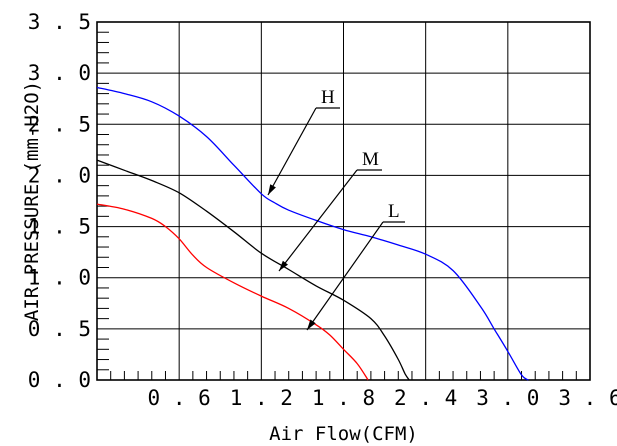  I want to click on callout-m: M, so click(330, 210).